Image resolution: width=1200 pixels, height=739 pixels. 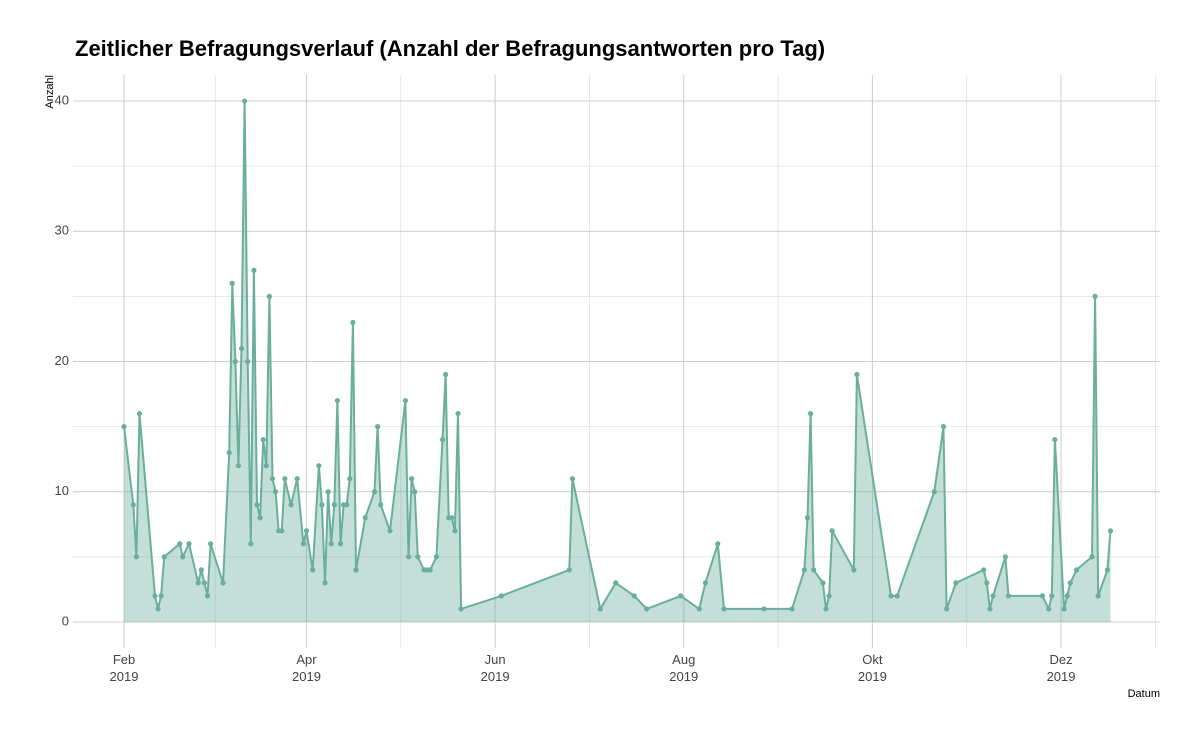 What do you see at coordinates (684, 668) in the screenshot?
I see `x-tick-label: Aug 2019` at bounding box center [684, 668].